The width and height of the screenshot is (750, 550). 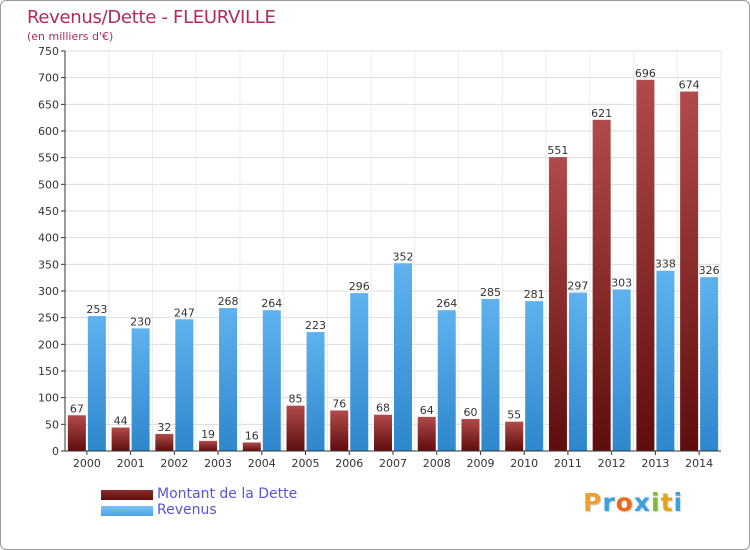 I want to click on data-label-revenus-2014: 326, so click(x=709, y=270).